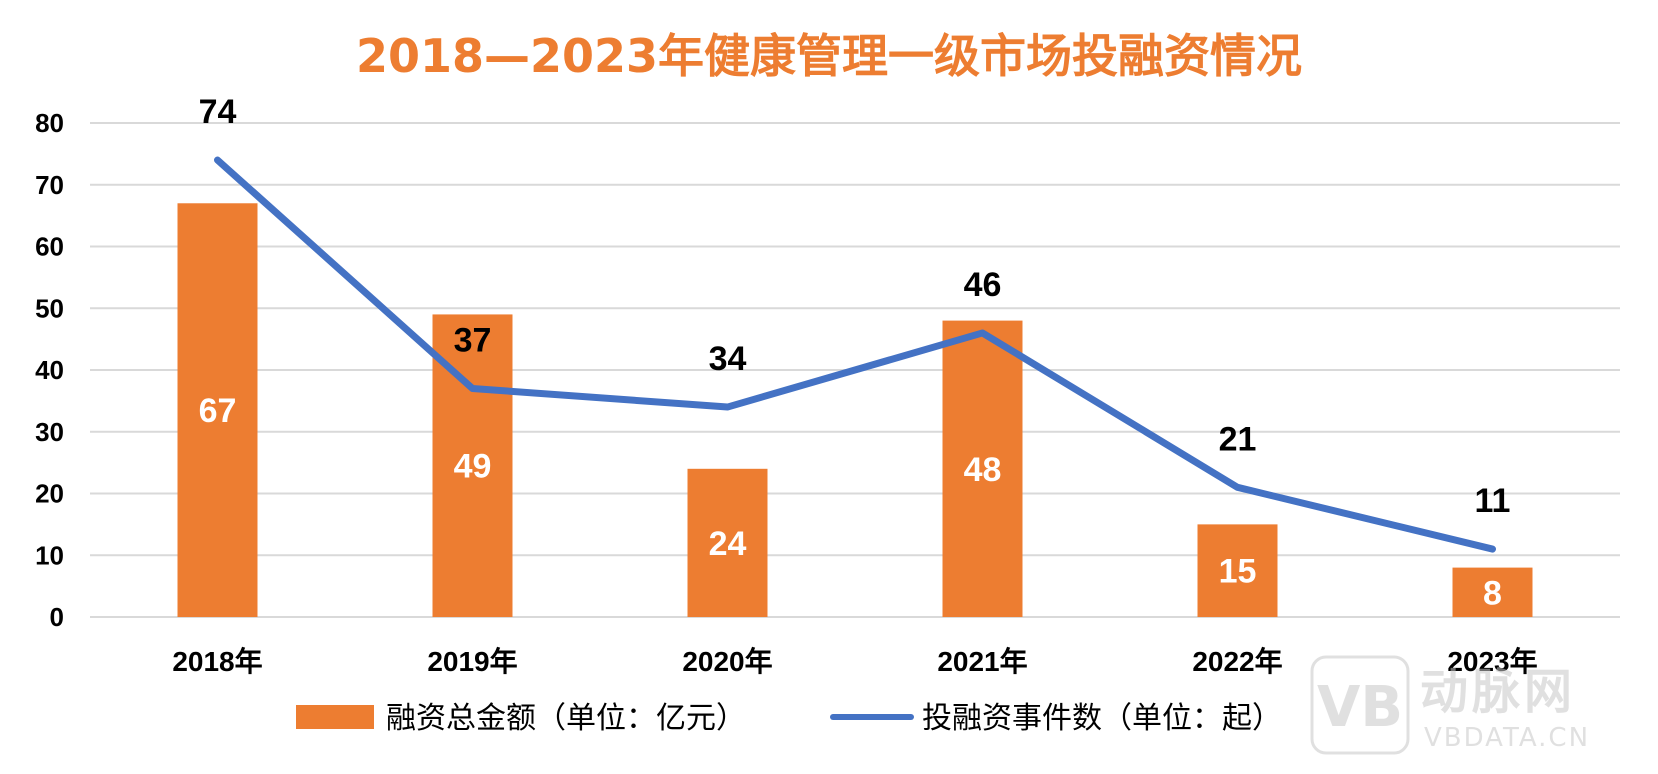  Describe the element at coordinates (1498, 692) in the screenshot. I see `watermark-brand: 动脉网` at that location.